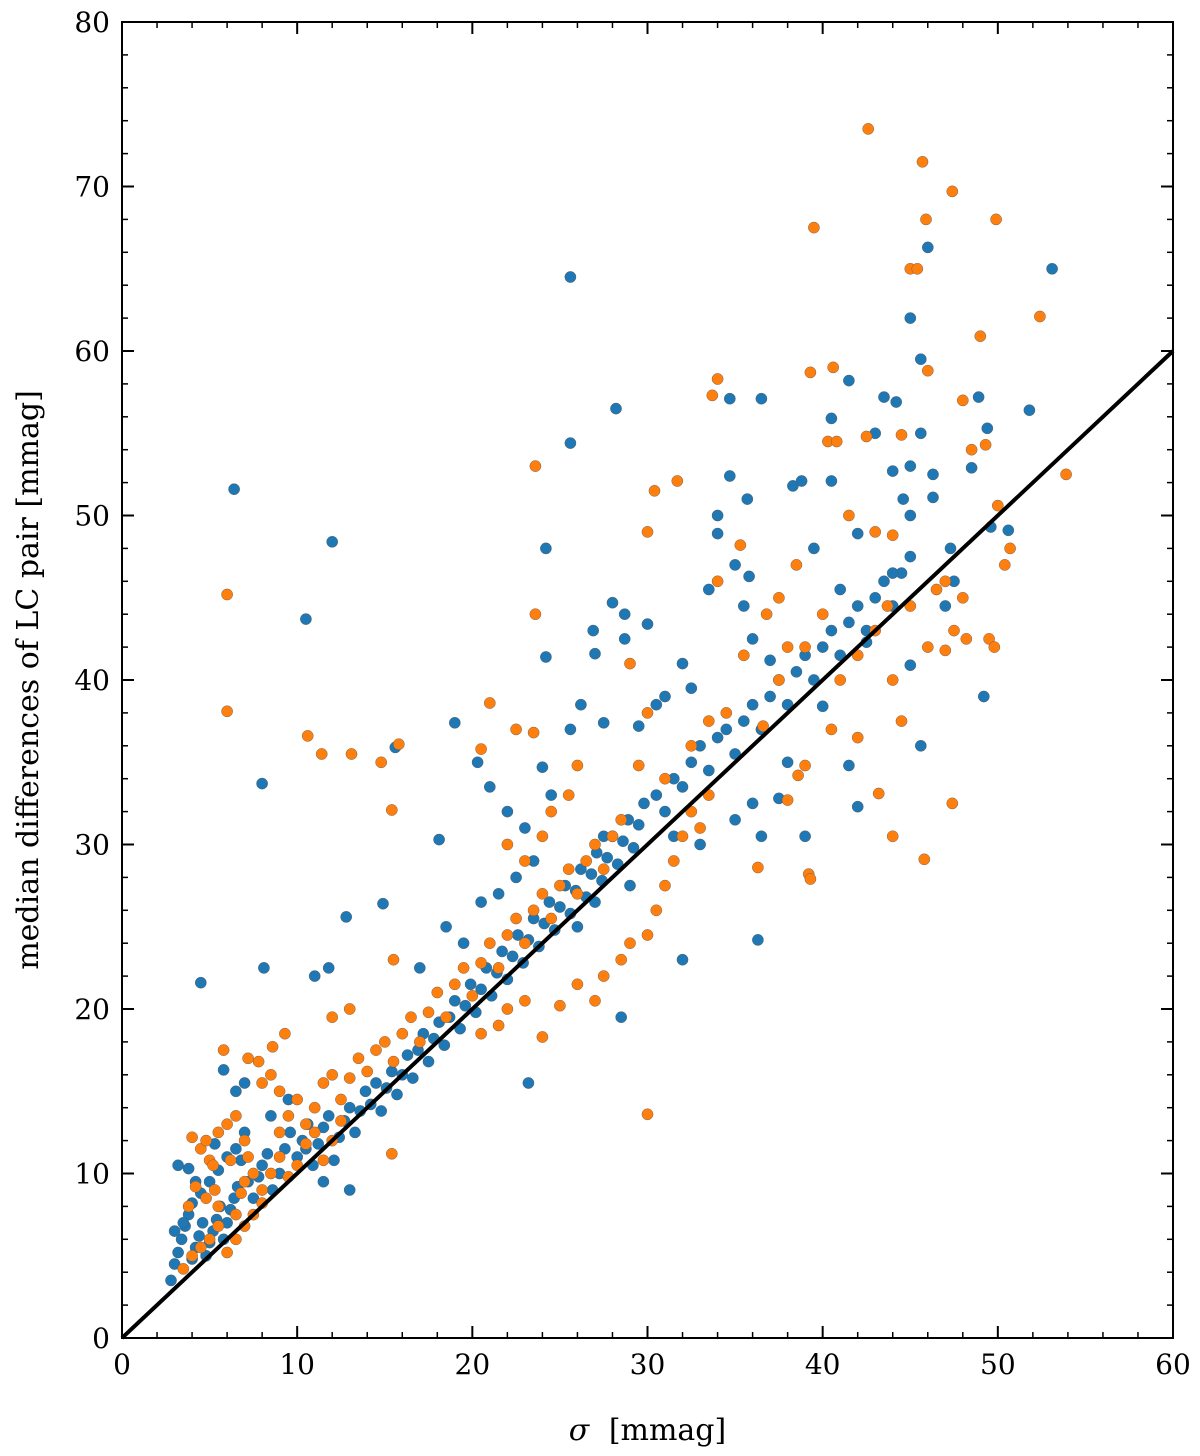 This screenshot has height=1456, width=1200. What do you see at coordinates (580, 1430) in the screenshot?
I see `x-axis-label-symbol: σ` at bounding box center [580, 1430].